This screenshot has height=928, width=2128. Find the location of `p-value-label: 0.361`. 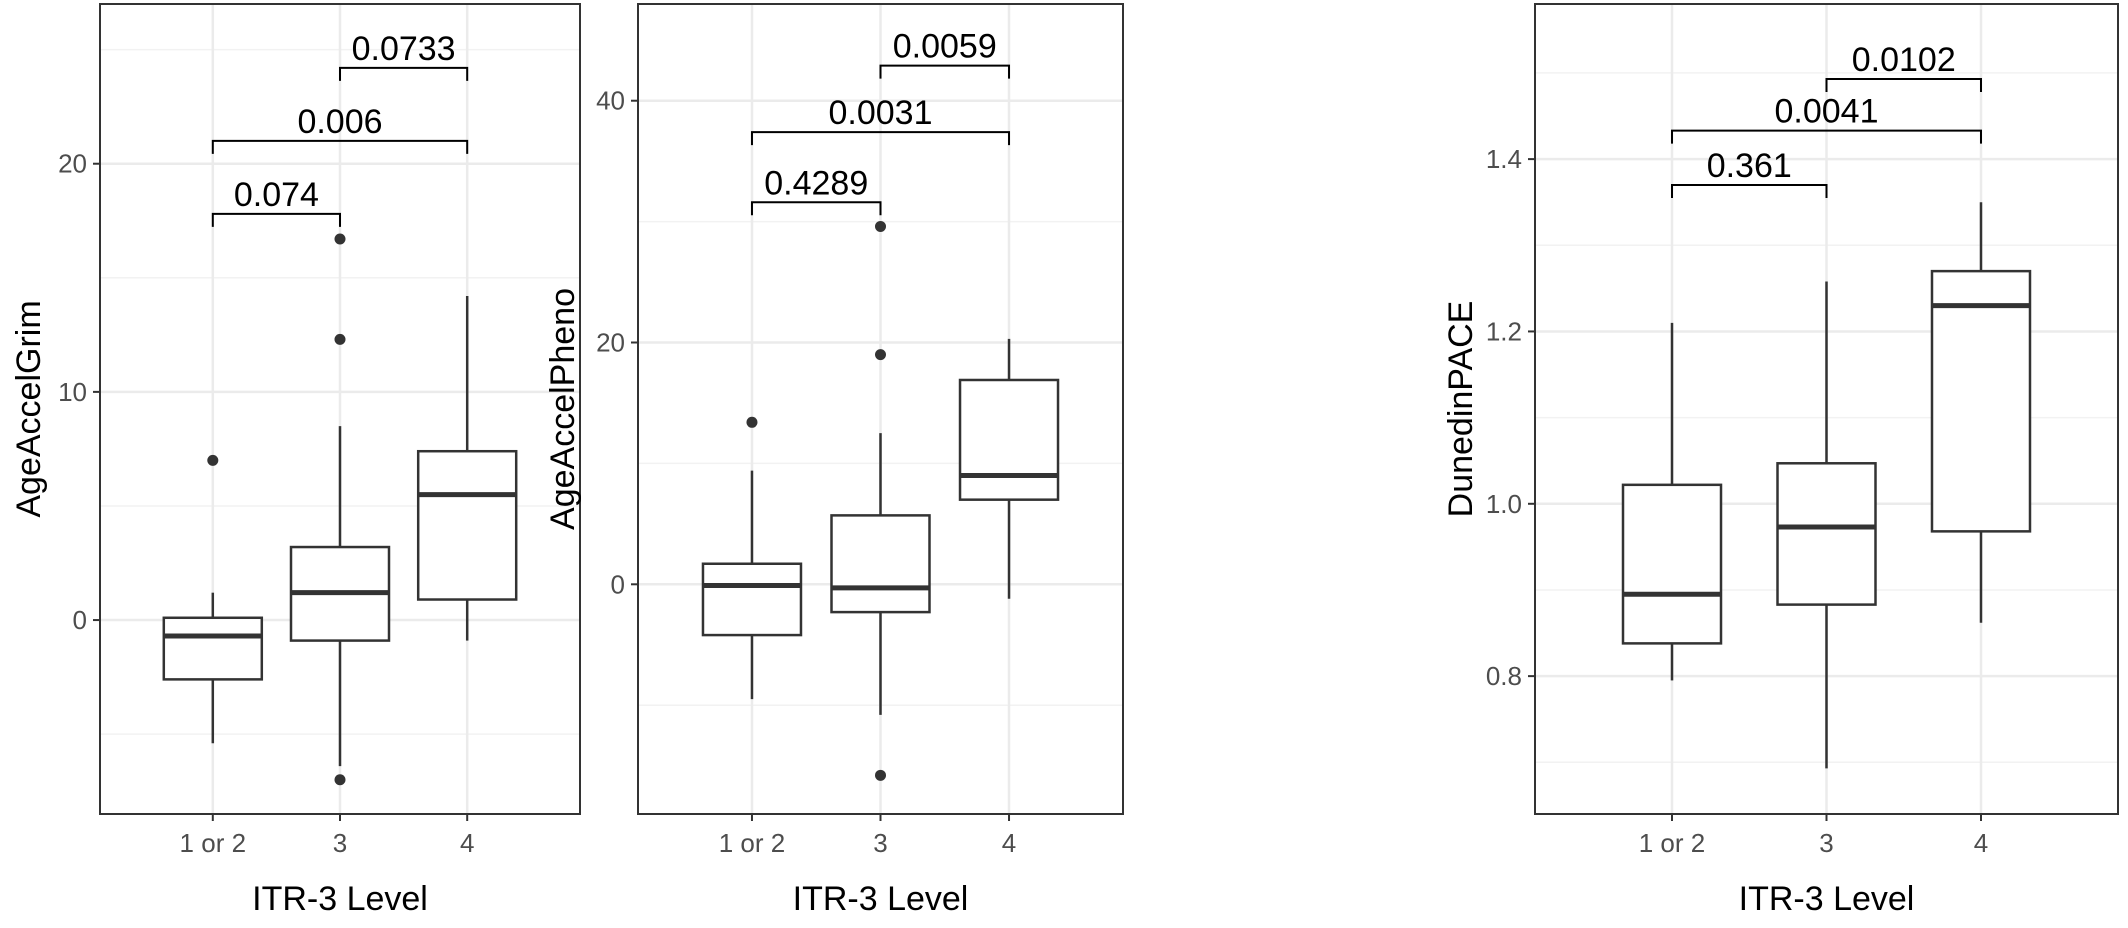

p-value-label: 0.361 is located at coordinates (1749, 166).